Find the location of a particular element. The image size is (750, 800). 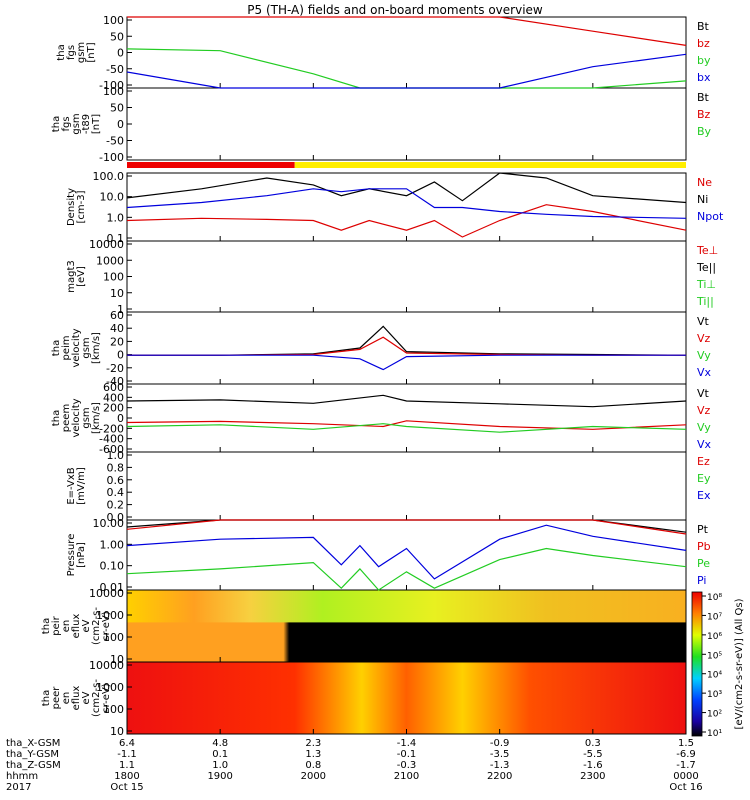

series-Pb is located at coordinates (406, 527).